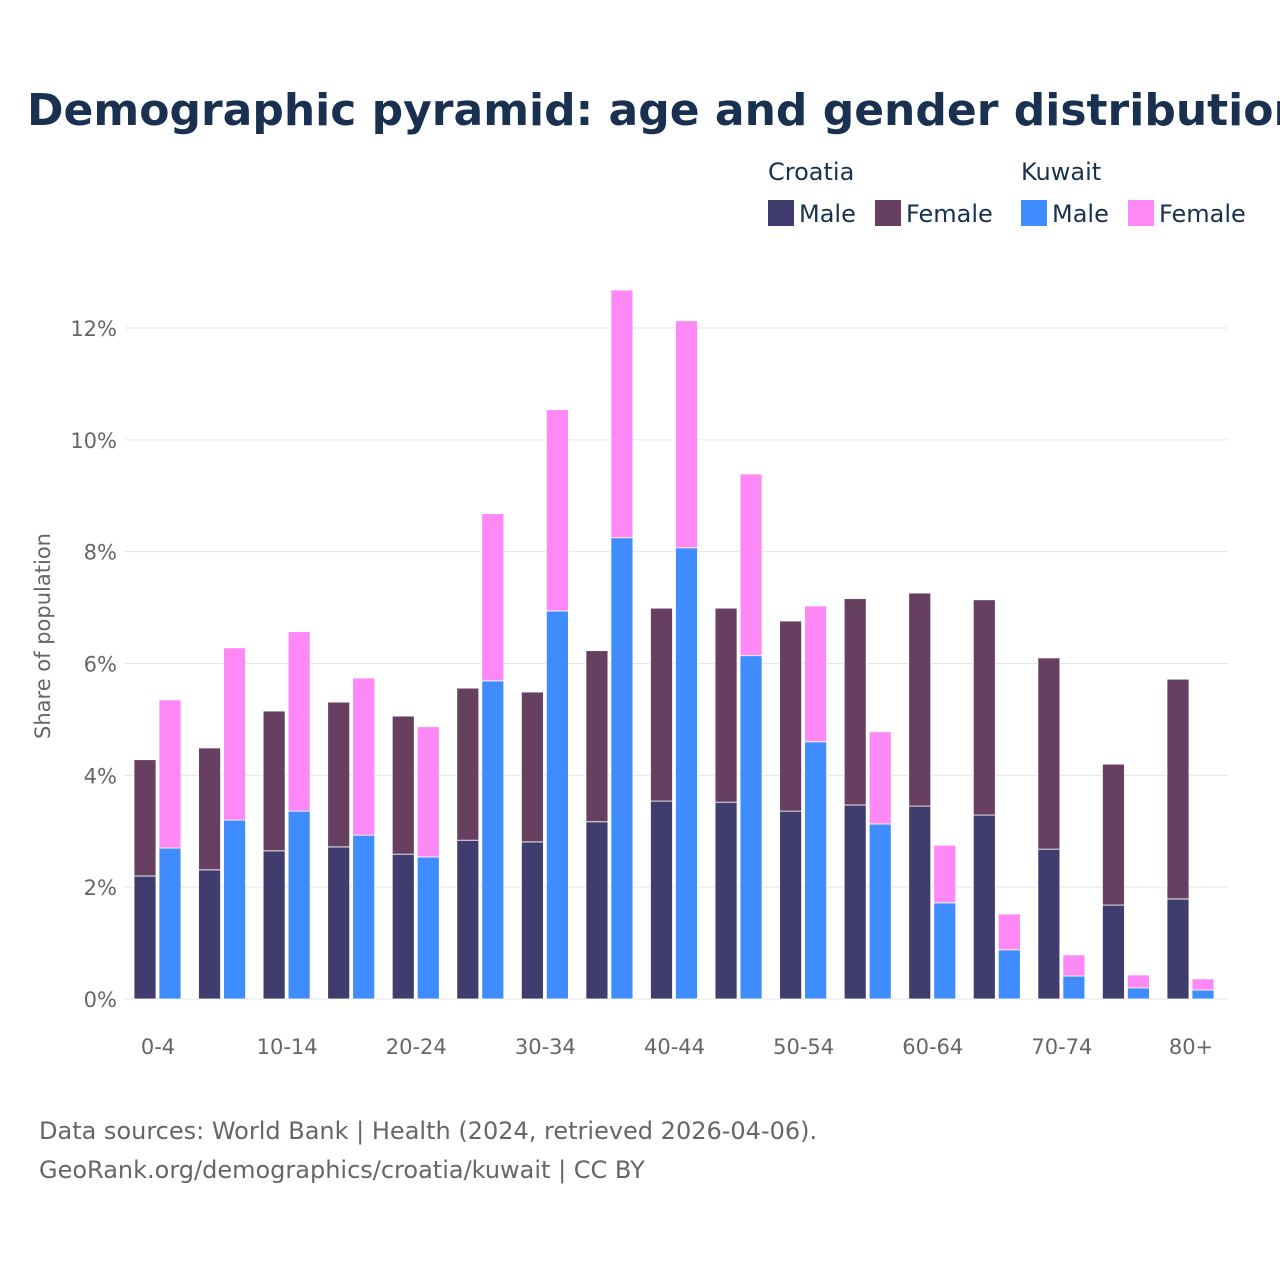 The width and height of the screenshot is (1280, 1280). Describe the element at coordinates (1007, 193) in the screenshot. I see `legend: Croatia Male Female Kuwait Male Female` at that location.